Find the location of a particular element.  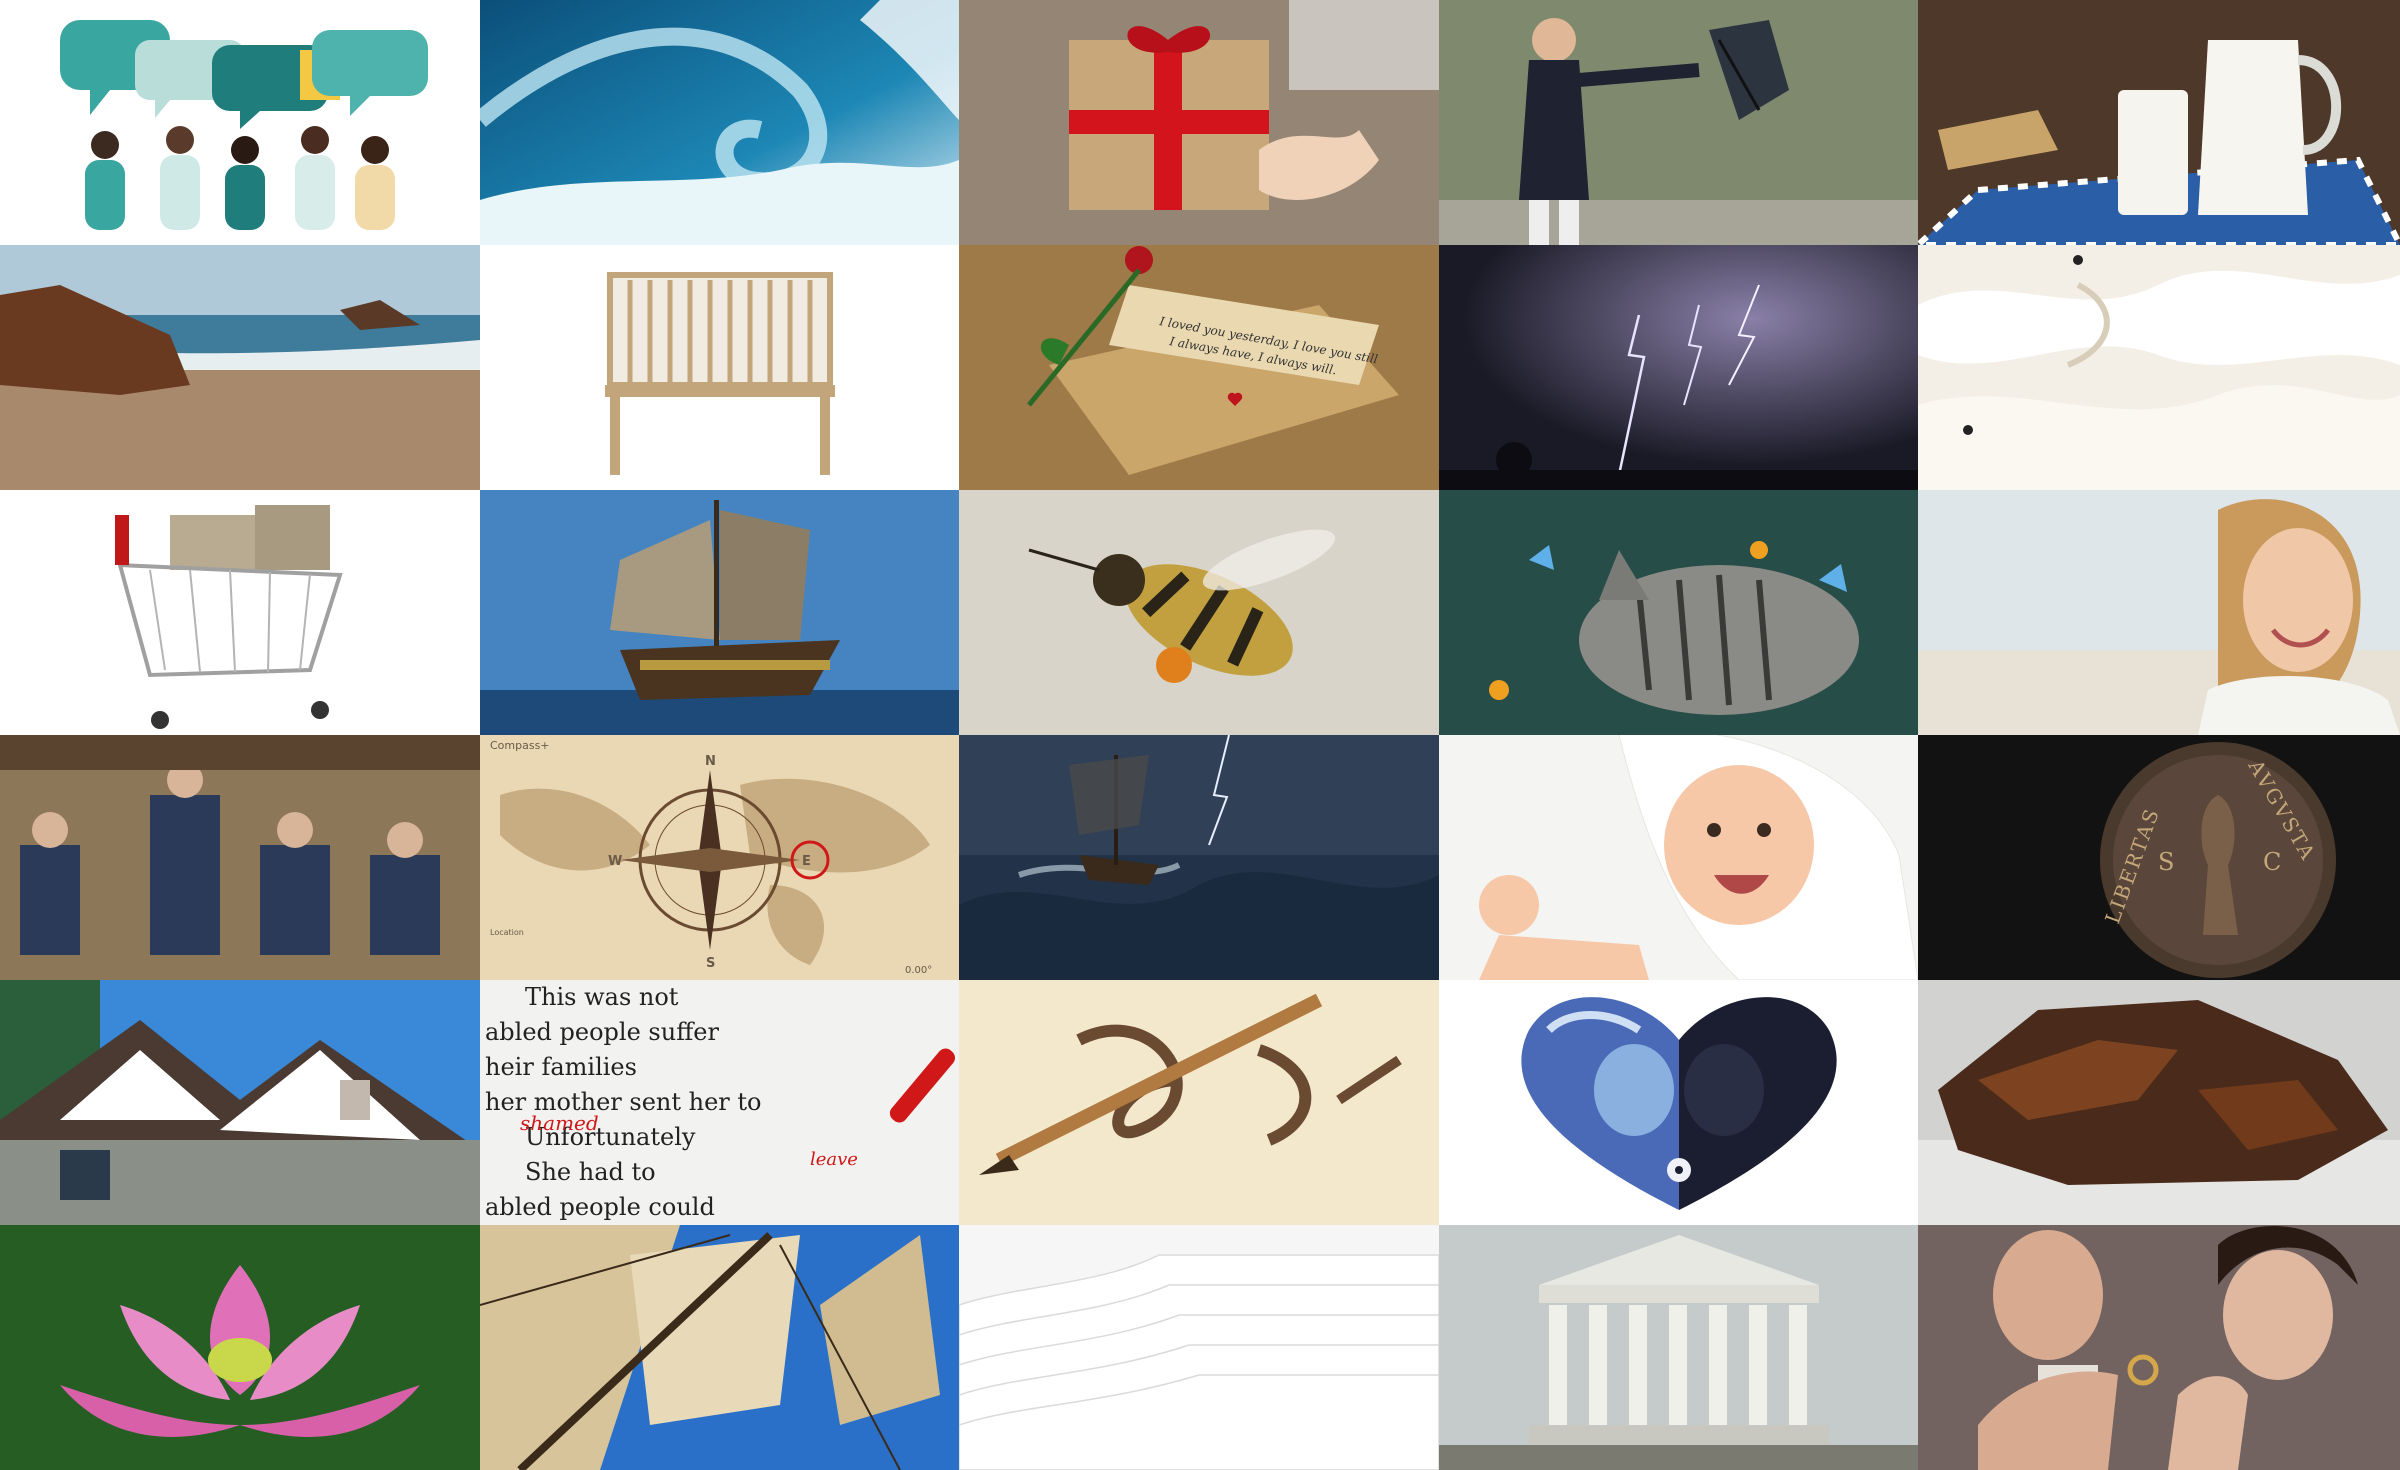

compass-west: W is located at coordinates (615, 861).